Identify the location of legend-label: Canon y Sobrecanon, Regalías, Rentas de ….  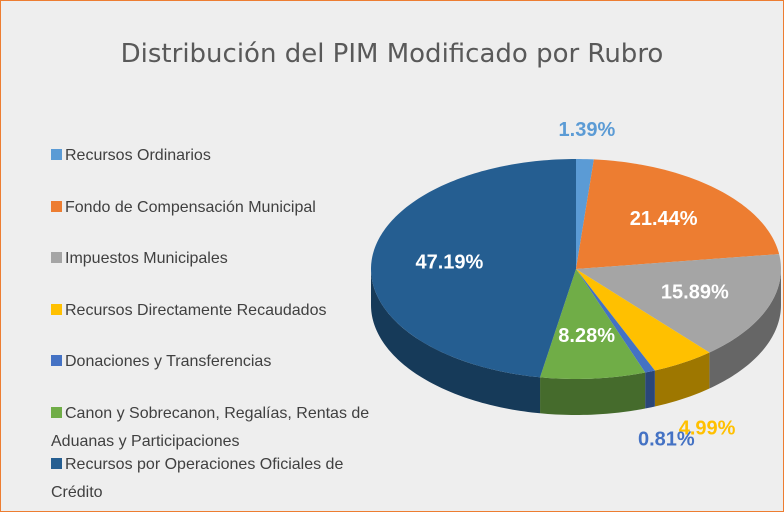
(210, 427).